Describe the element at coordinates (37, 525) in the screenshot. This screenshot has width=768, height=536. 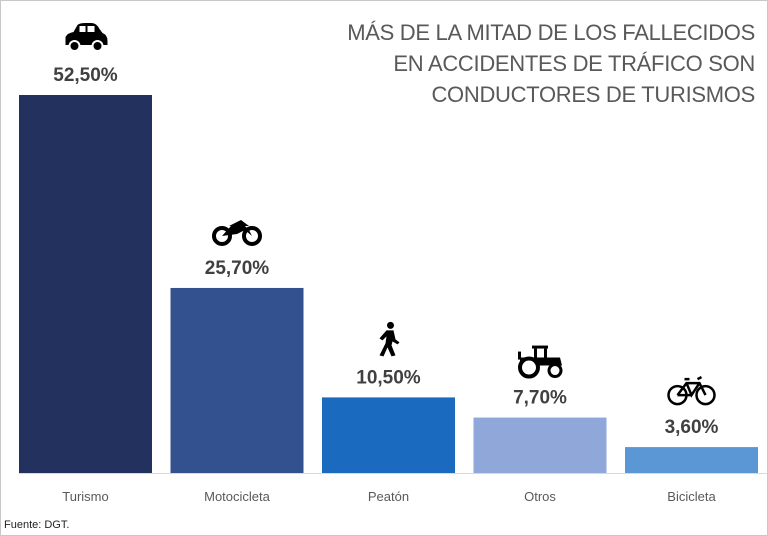
I see `source-note: Fuente: DGT.` at that location.